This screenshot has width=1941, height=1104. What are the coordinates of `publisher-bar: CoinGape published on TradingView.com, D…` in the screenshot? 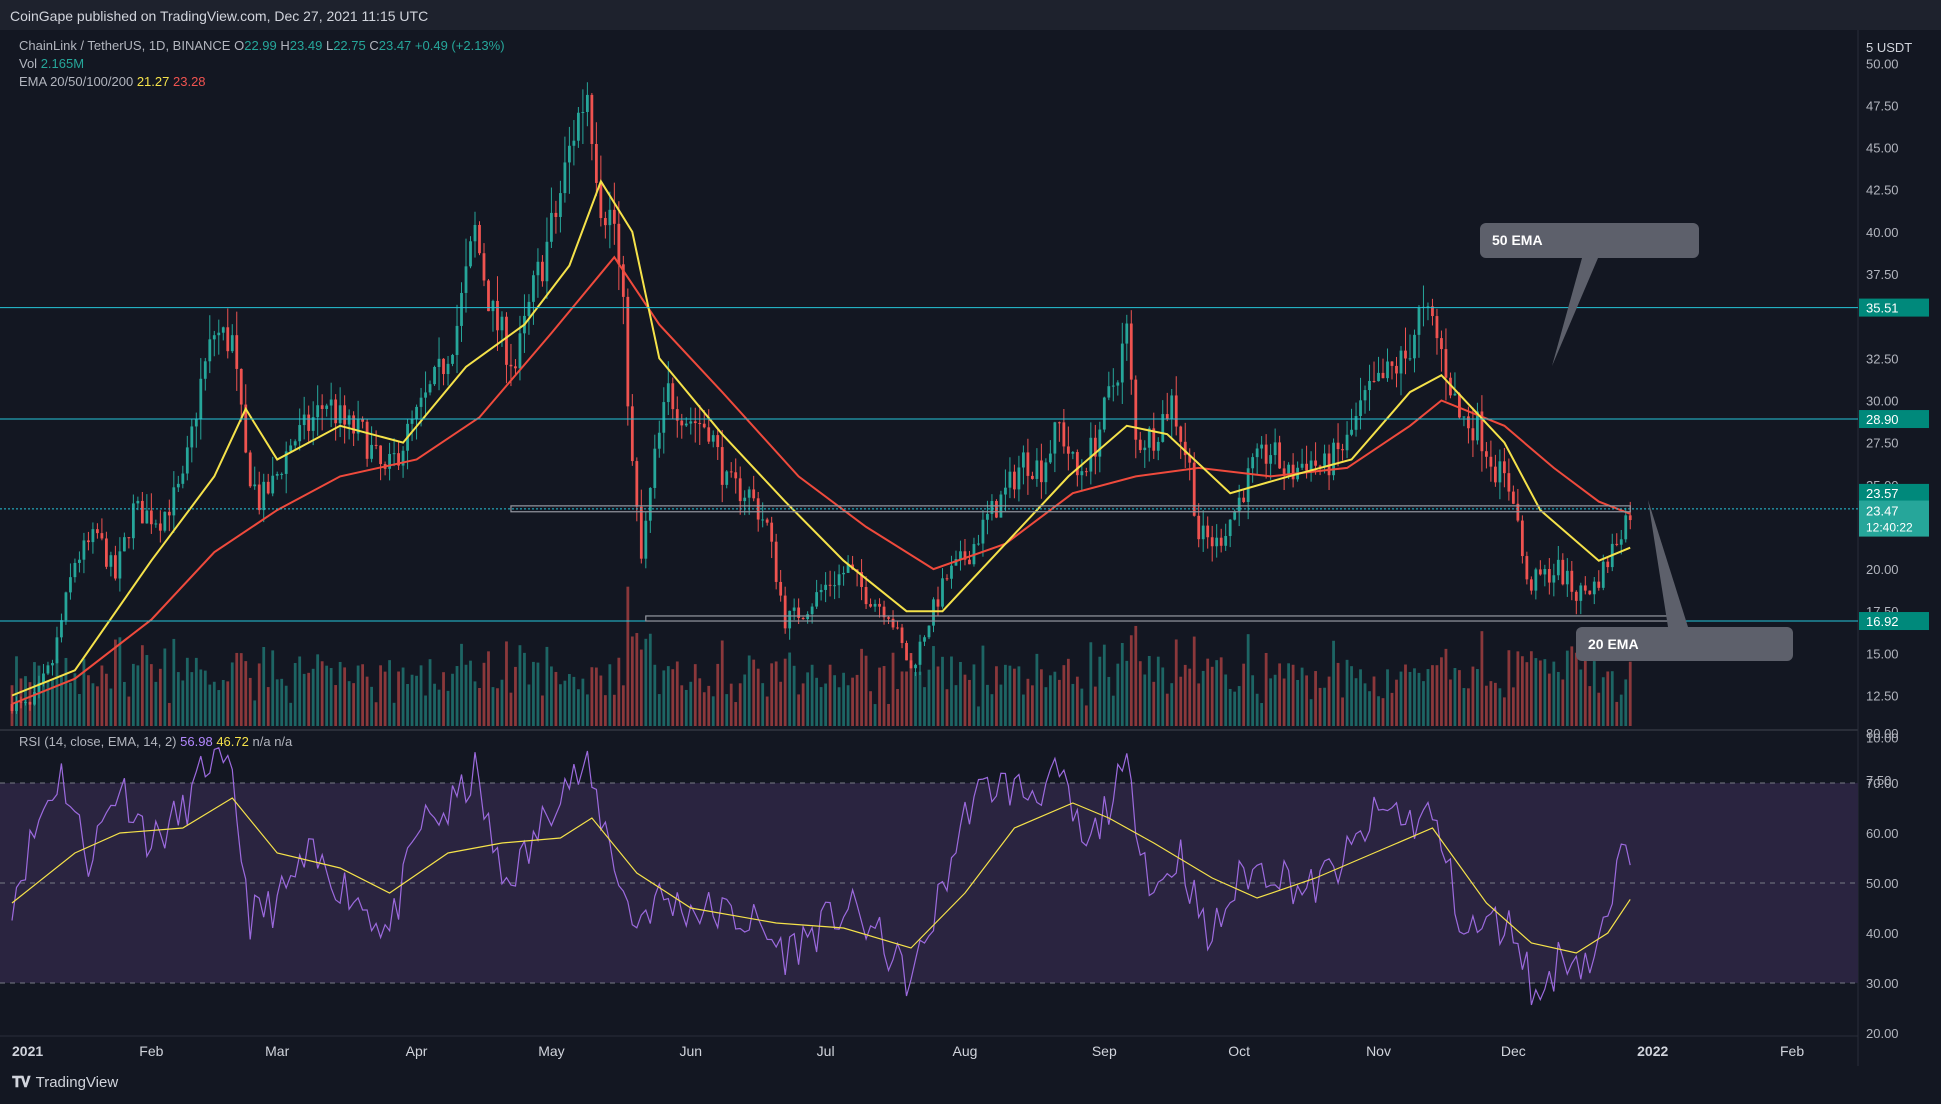 It's located at (970, 15).